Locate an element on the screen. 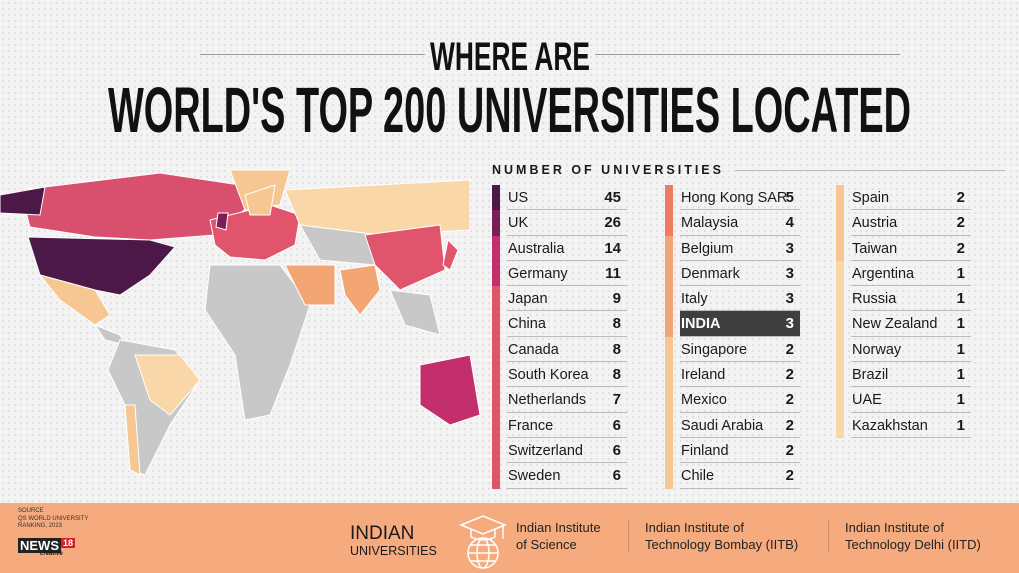 This screenshot has width=1019, height=573. university-count: 6 is located at coordinates (616, 476).